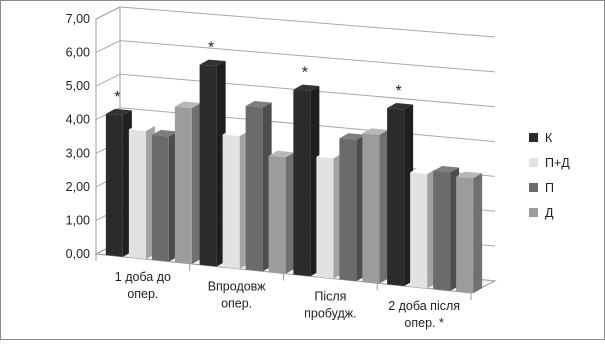 This screenshot has height=344, width=605. Describe the element at coordinates (78, 220) in the screenshot. I see `y-tick-label: 1,00` at that location.